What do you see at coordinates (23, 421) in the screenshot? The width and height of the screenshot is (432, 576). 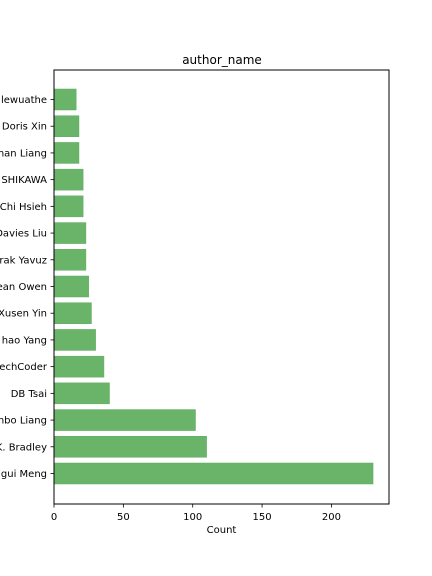 I see `y-tick-label: nbo Liang` at bounding box center [23, 421].